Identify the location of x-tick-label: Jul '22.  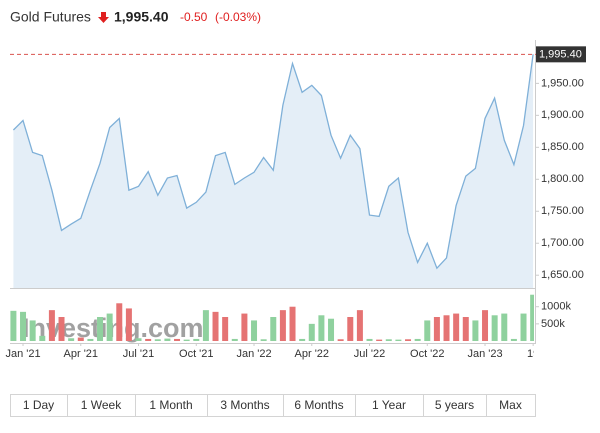
(369, 354).